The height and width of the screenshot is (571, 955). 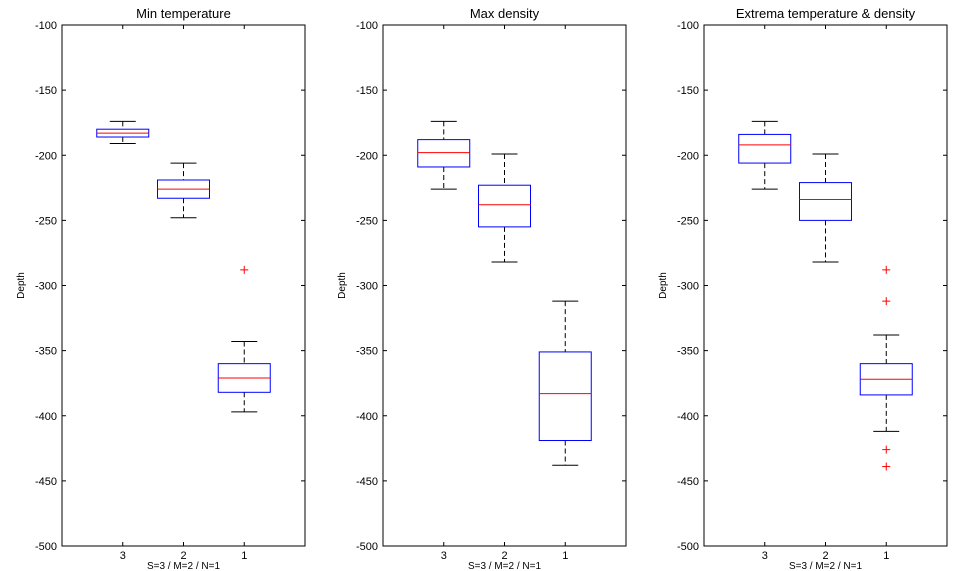 What do you see at coordinates (183, 13) in the screenshot?
I see `chart-title: Min temperature` at bounding box center [183, 13].